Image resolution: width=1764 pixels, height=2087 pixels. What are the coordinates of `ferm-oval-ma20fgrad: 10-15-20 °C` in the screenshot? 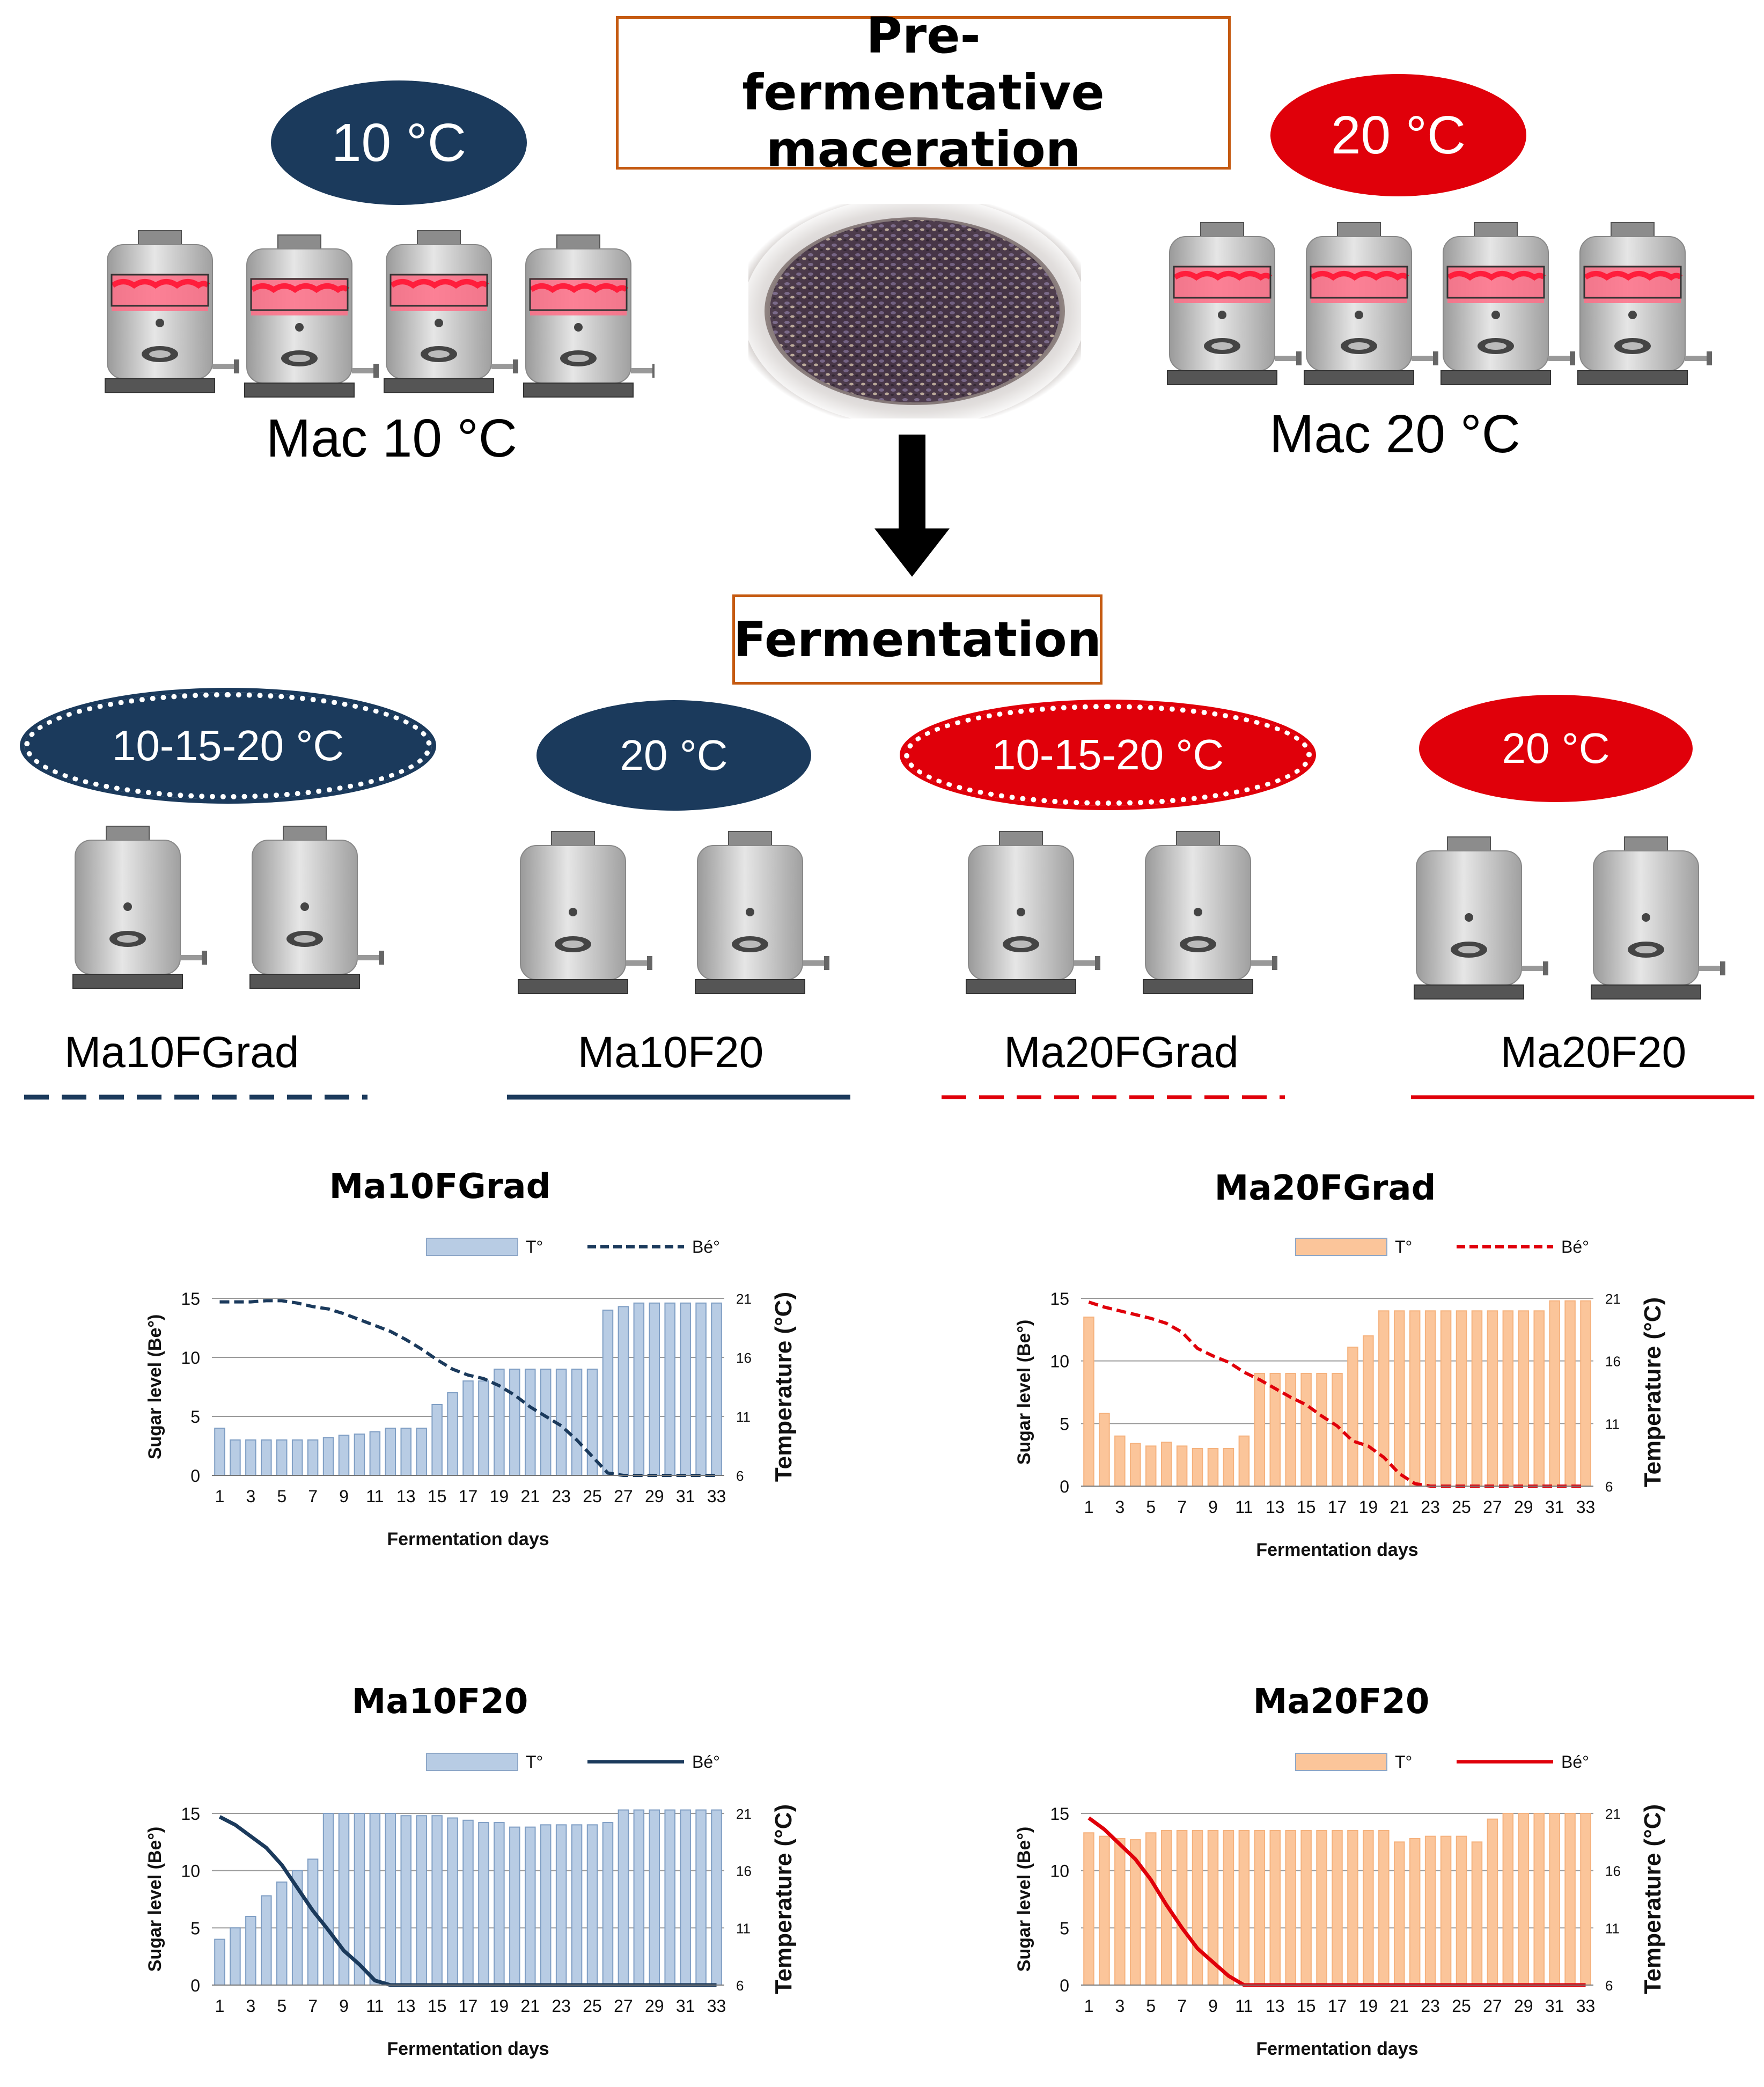 It's located at (1108, 755).